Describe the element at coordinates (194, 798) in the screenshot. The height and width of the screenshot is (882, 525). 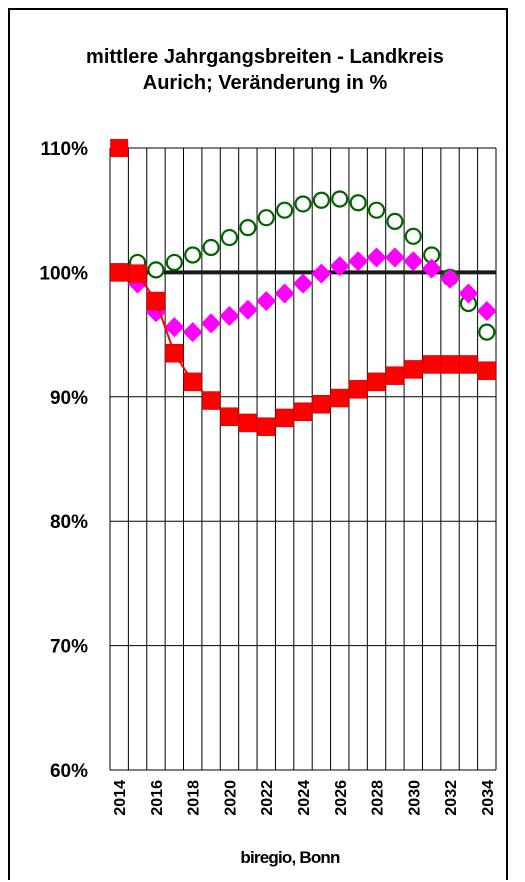
I see `x-tick-label: 2018` at that location.